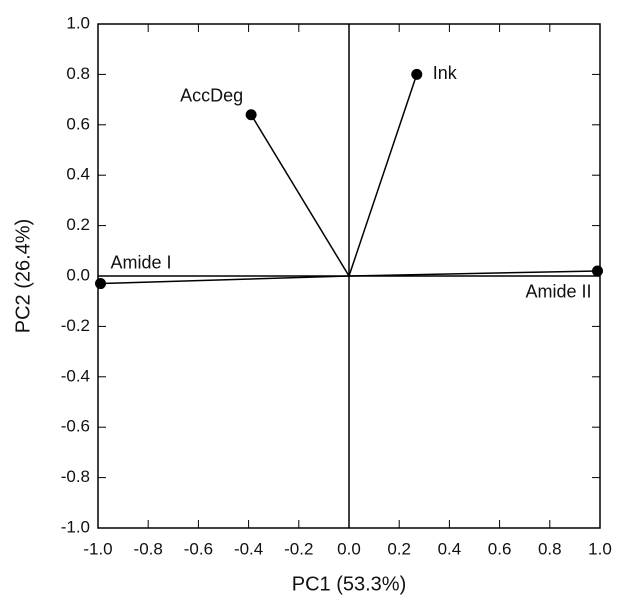 This screenshot has width=621, height=604. Describe the element at coordinates (75, 476) in the screenshot. I see `y-tick-label: -0.8` at that location.